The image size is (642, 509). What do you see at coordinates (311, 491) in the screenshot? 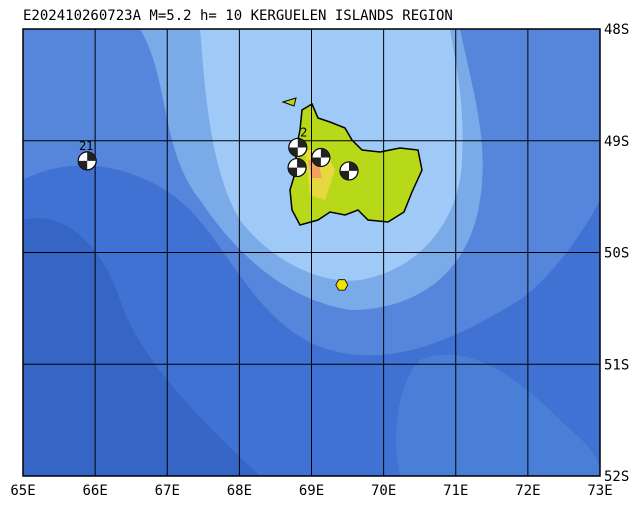
I see `lon-label: 69E` at bounding box center [311, 491].